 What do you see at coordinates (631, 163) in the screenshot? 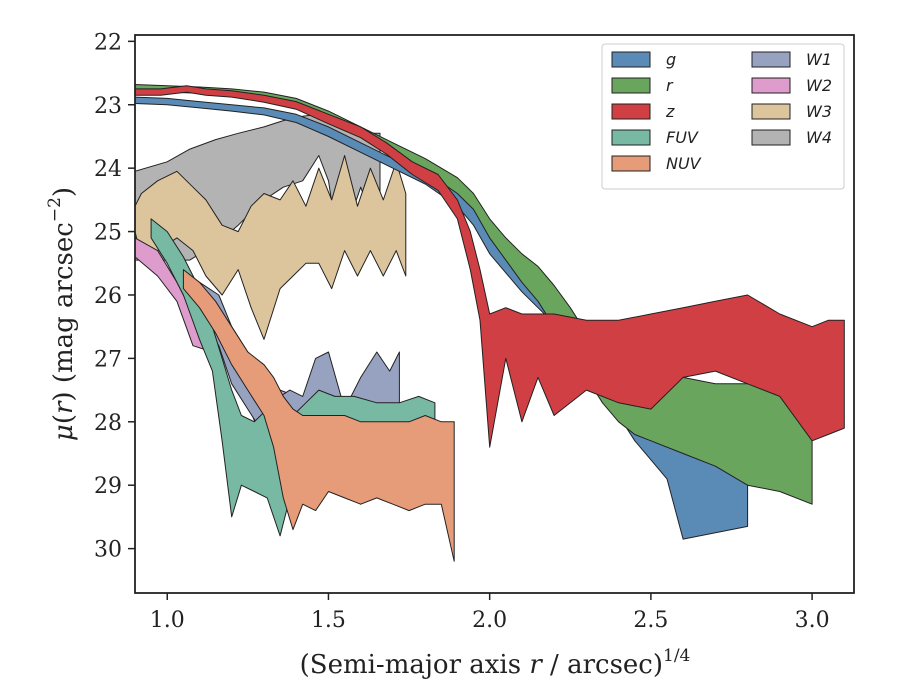
I see `legend-swatch-nuv` at bounding box center [631, 163].